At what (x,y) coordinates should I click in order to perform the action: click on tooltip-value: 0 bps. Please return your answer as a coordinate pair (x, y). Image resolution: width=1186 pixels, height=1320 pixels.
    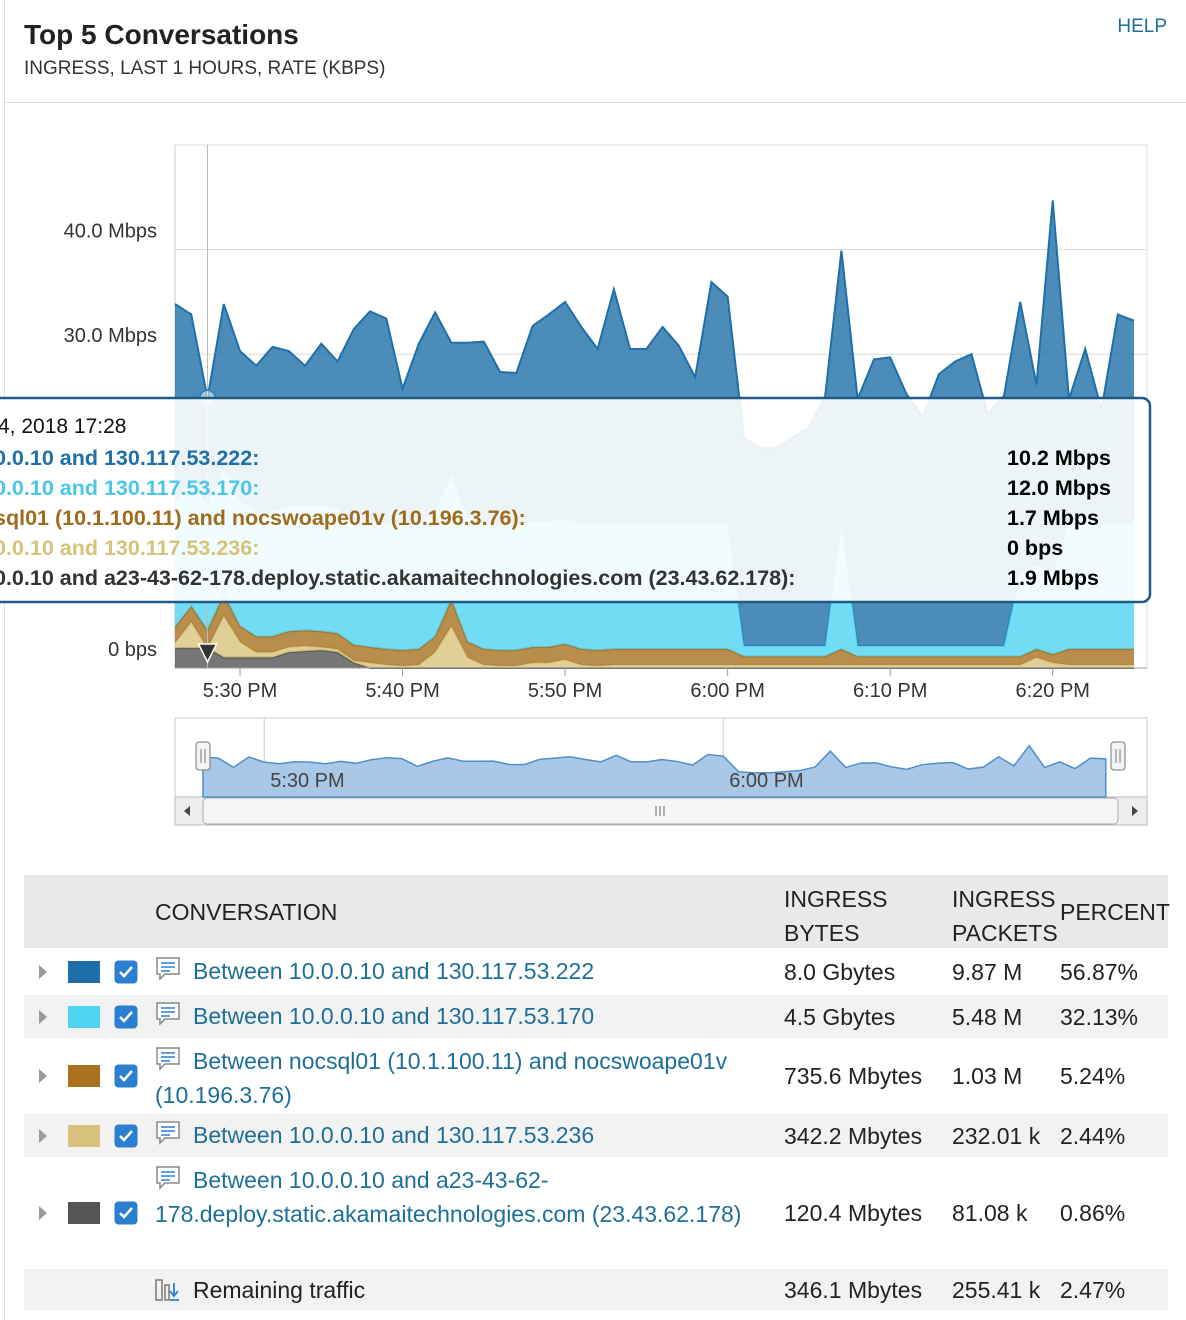
    Looking at the image, I should click on (1035, 548).